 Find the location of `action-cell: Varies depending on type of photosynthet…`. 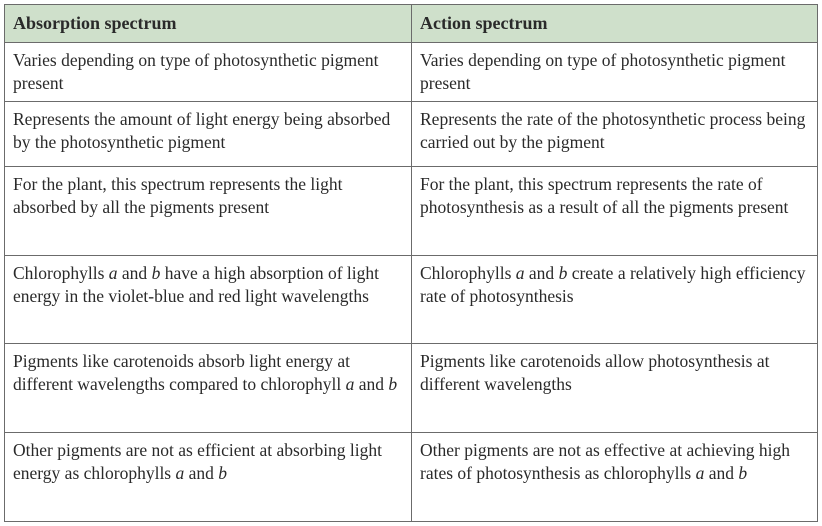

action-cell: Varies depending on type of photosynthet… is located at coordinates (614, 72).